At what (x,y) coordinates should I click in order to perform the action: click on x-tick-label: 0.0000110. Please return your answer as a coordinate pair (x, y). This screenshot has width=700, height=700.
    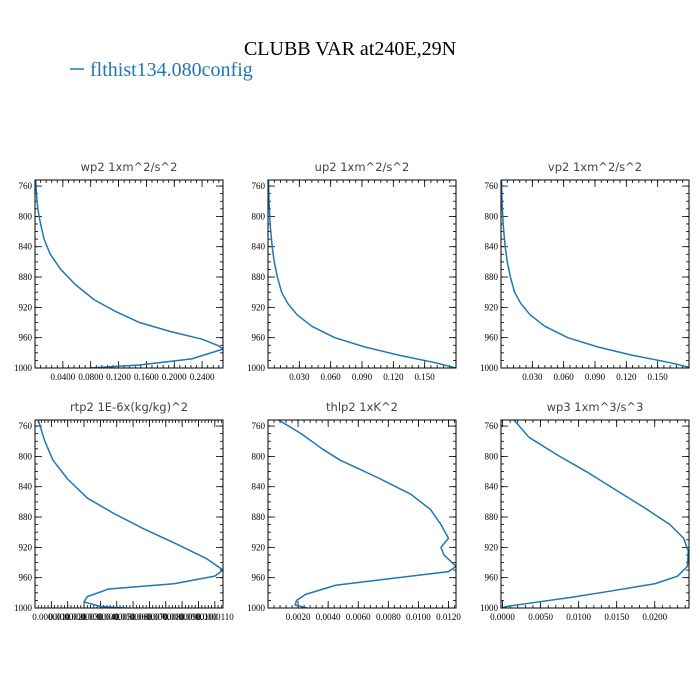
    Looking at the image, I should click on (215, 617).